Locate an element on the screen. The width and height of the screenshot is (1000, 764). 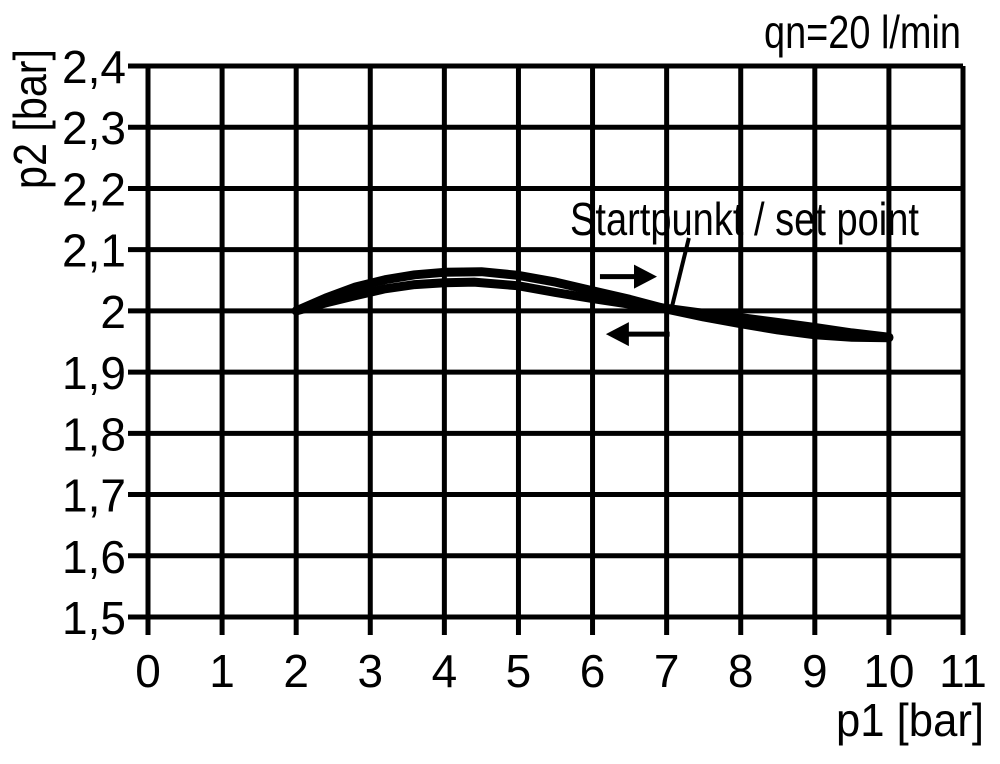
y-tick-label: 2,1 is located at coordinates (94, 251).